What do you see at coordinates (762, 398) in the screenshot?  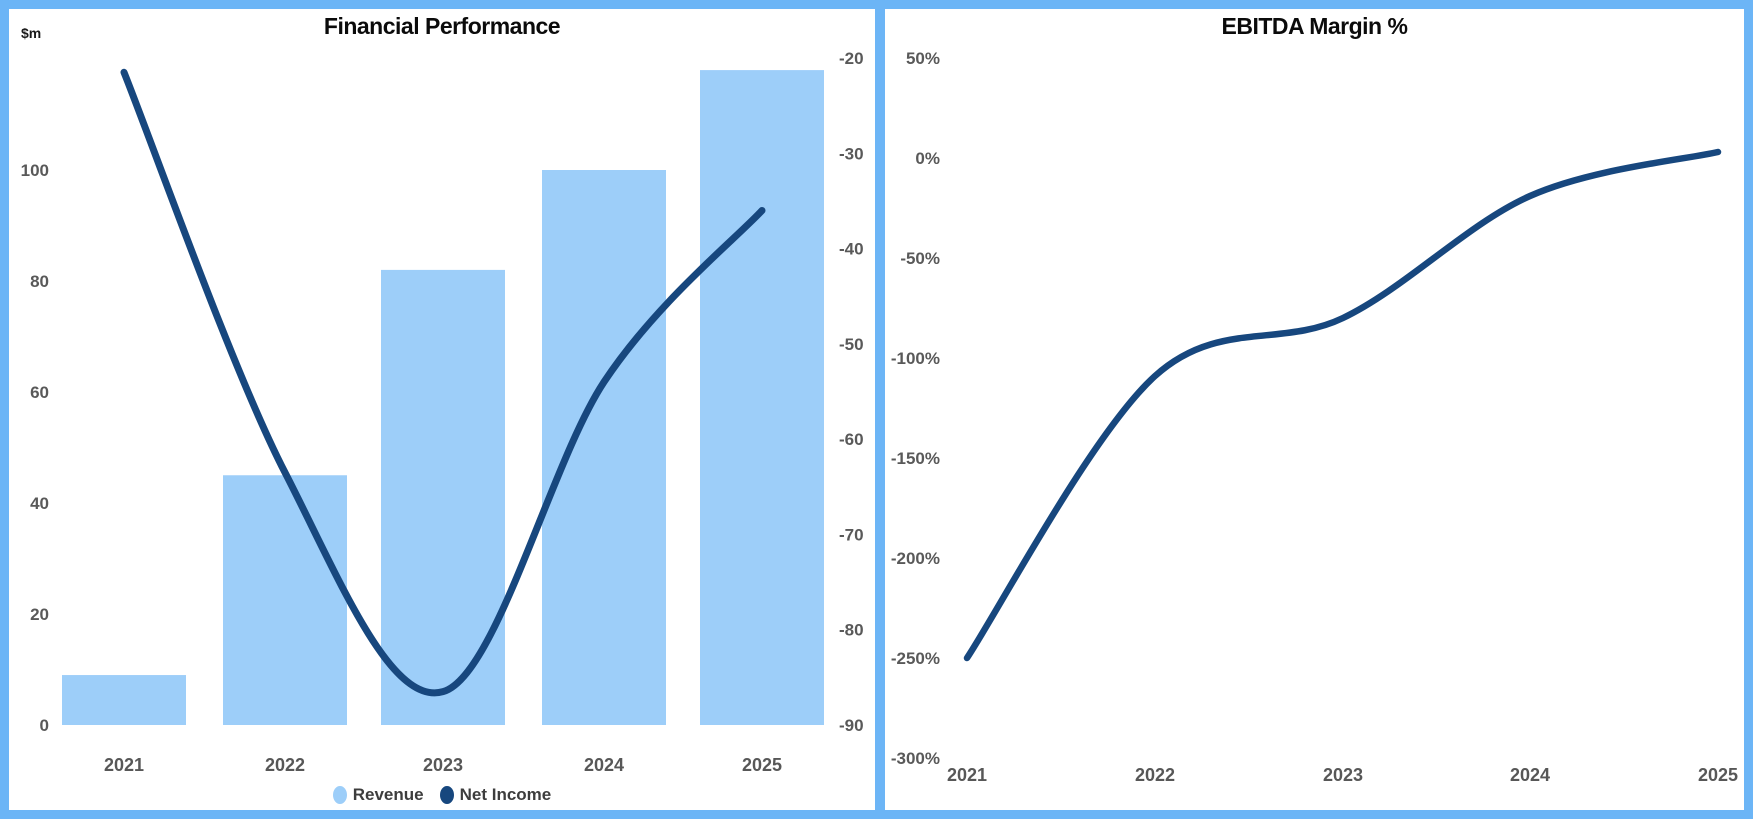 I see `revenue-bar-2025` at bounding box center [762, 398].